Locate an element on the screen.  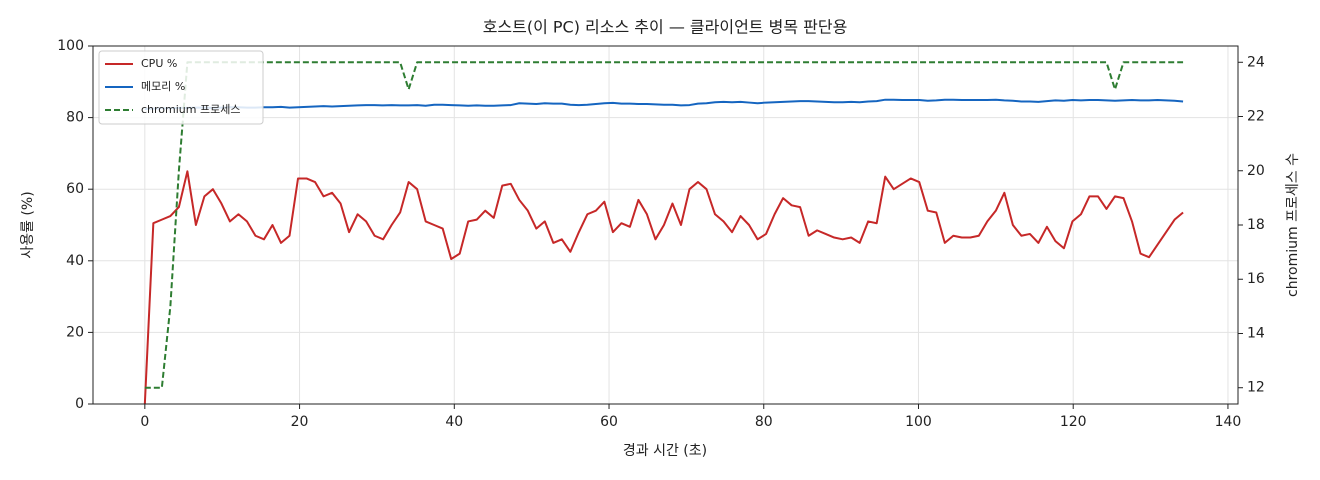
legend-text: chromium 프로세스 is located at coordinates (190, 109).